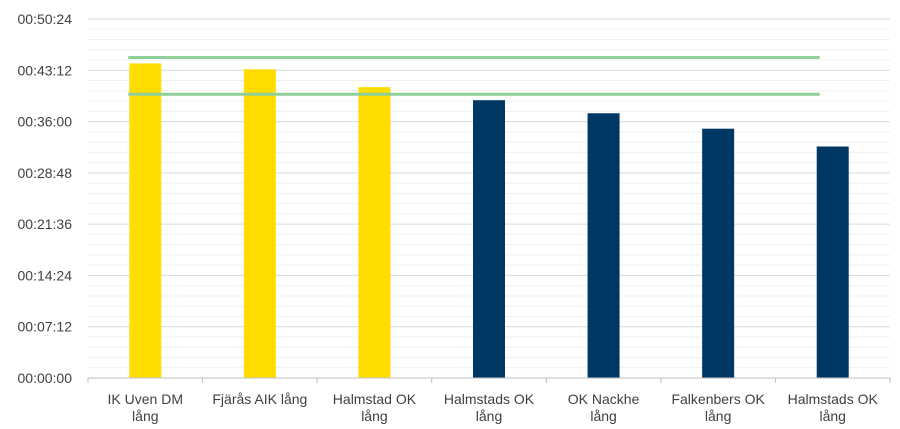 The height and width of the screenshot is (429, 900). Describe the element at coordinates (45, 224) in the screenshot. I see `y-tick-label: 00:21:36` at that location.